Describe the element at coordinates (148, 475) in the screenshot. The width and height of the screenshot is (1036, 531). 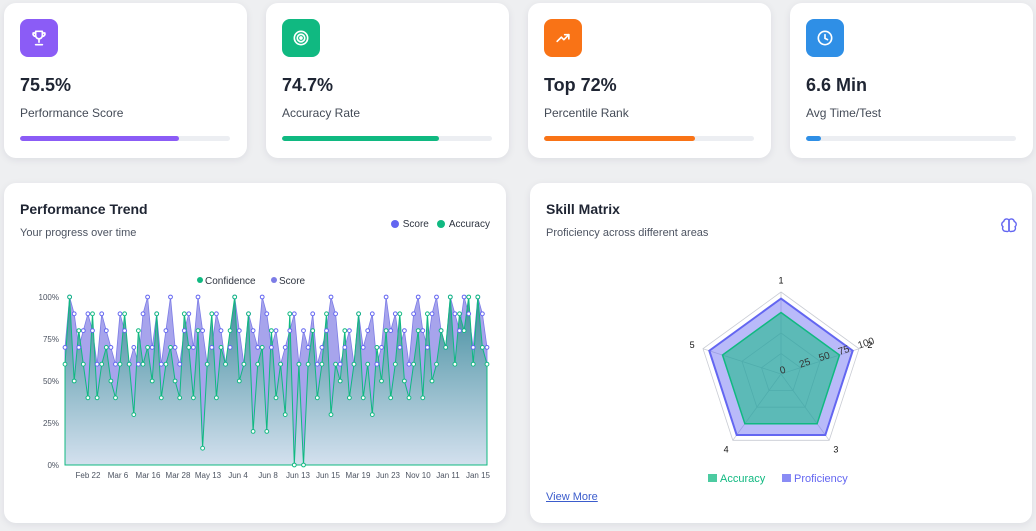
I see `x-tick-label: Mar 16` at that location.